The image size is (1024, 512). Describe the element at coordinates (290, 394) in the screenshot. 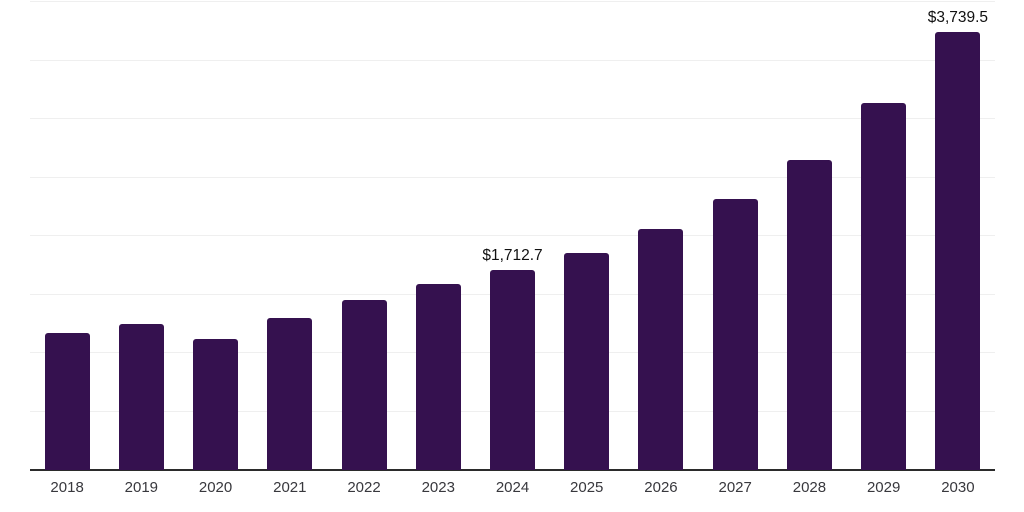

I see `bar-2021` at that location.